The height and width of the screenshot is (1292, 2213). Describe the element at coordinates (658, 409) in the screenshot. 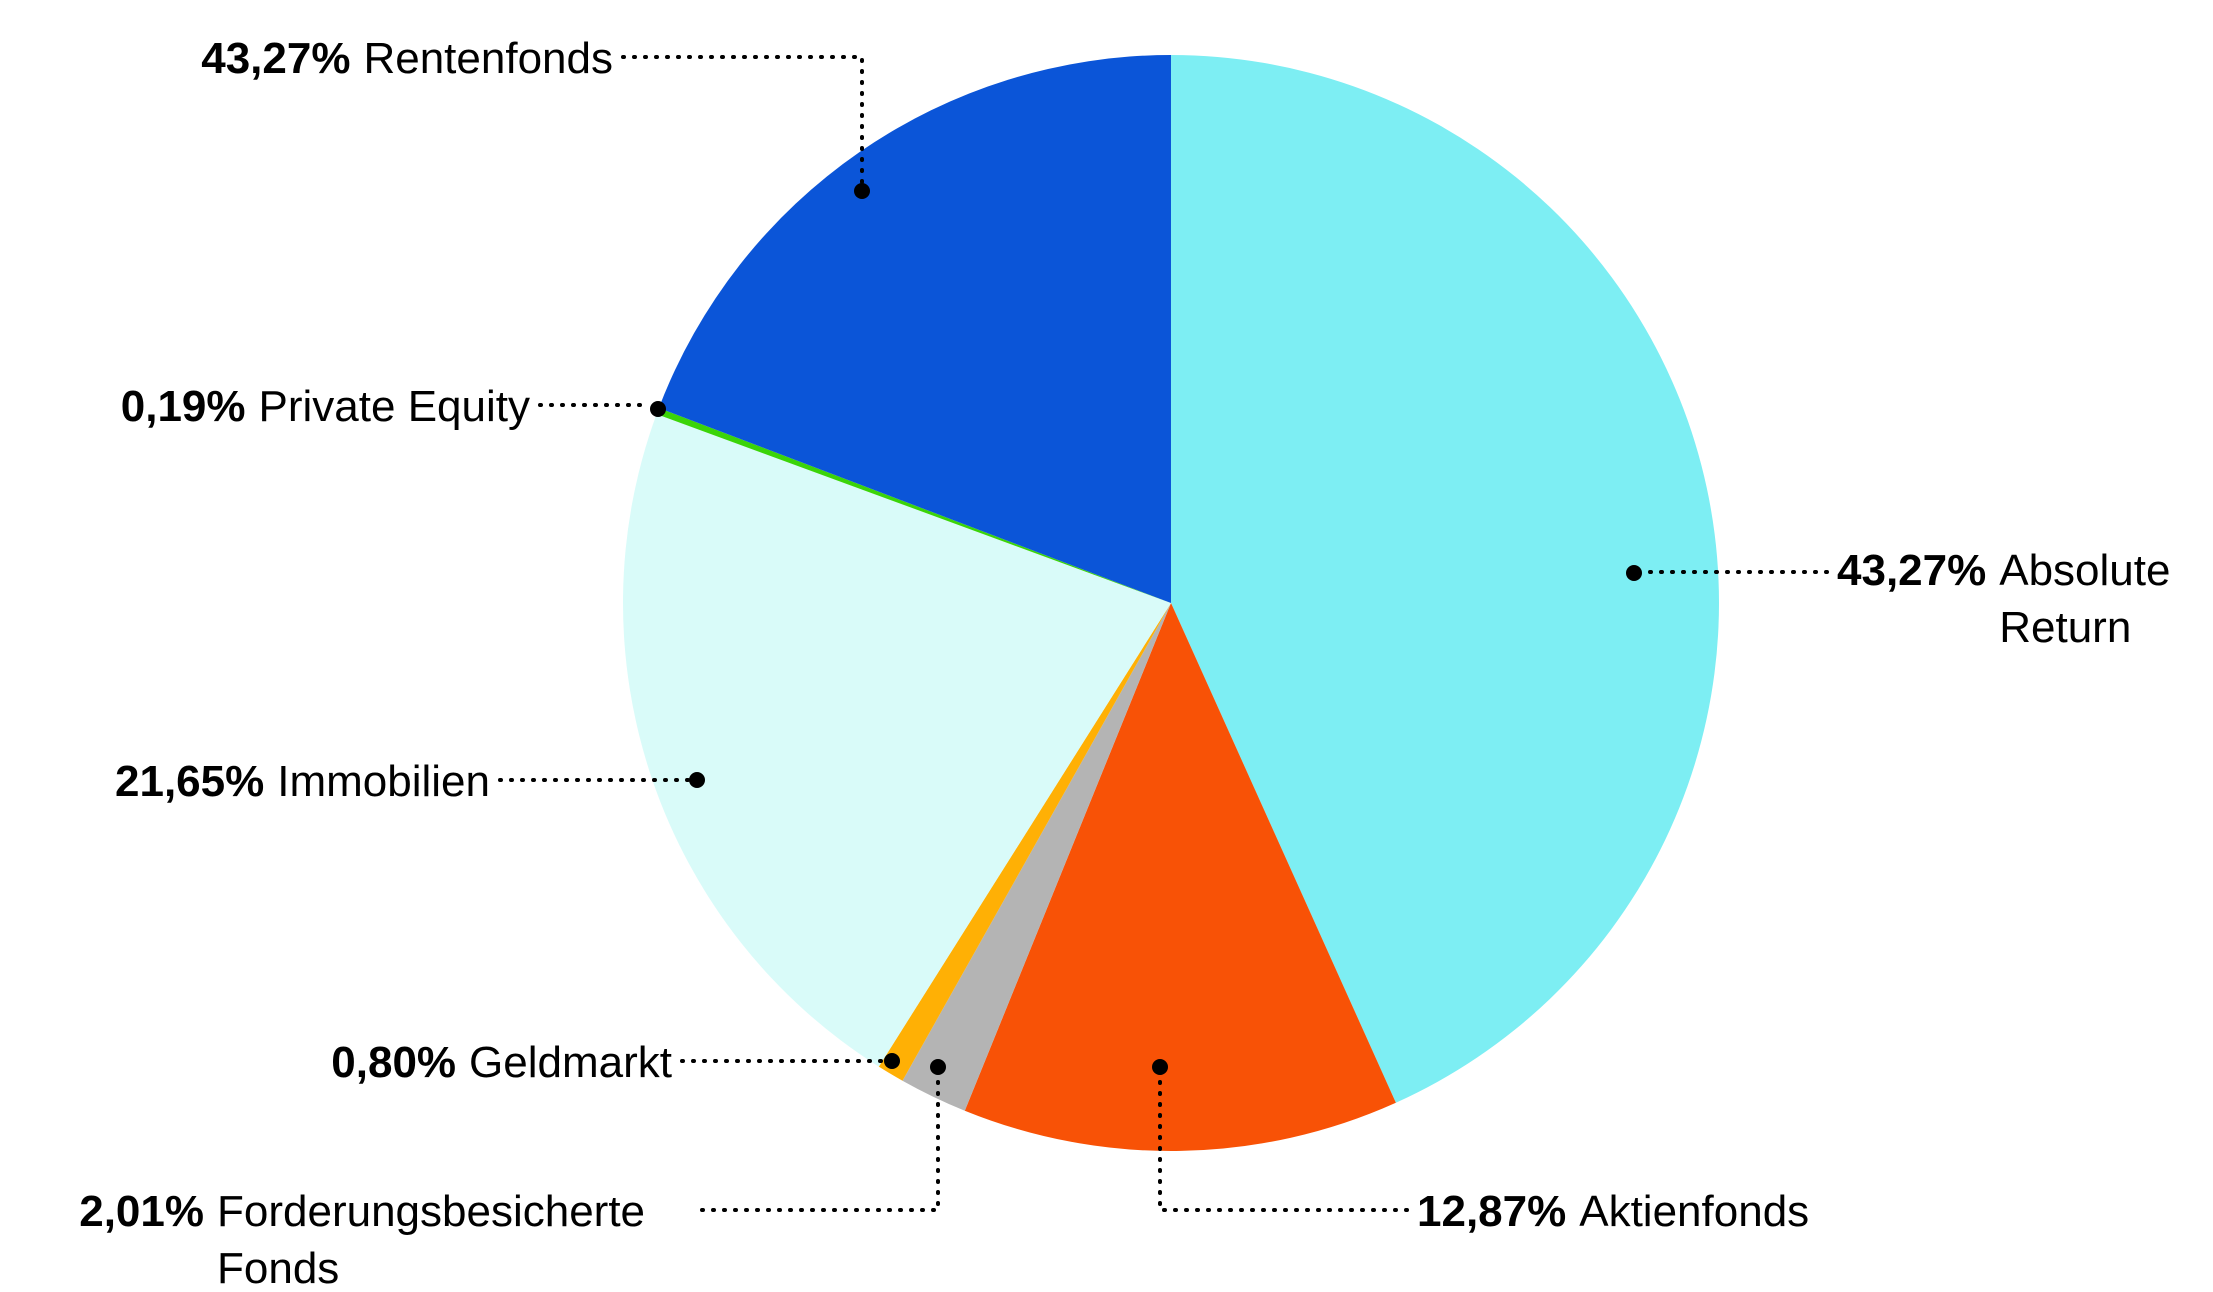

I see `leader-dot-private-equity` at that location.